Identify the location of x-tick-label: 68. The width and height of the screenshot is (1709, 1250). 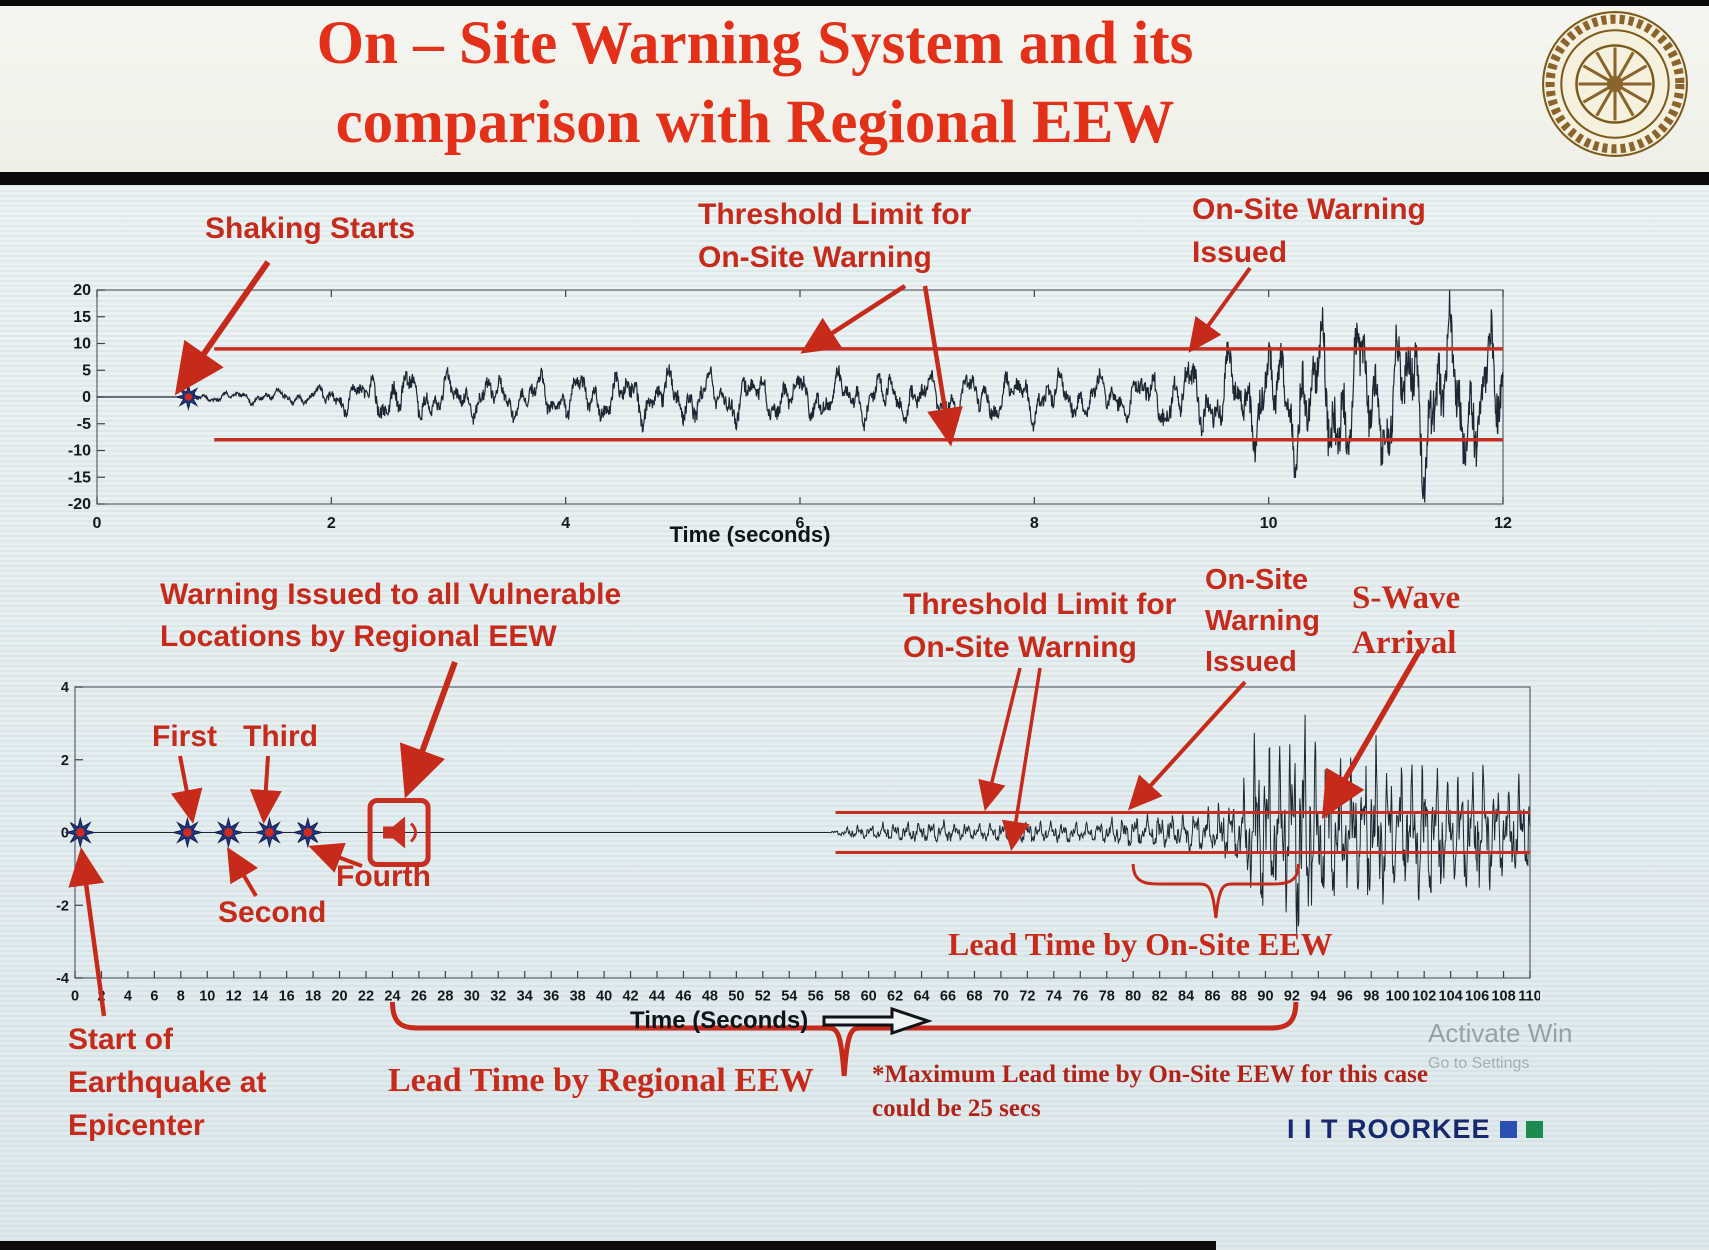
(974, 997).